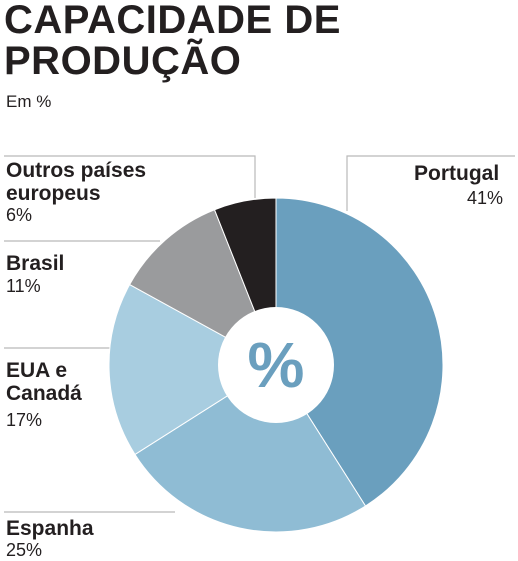 The width and height of the screenshot is (518, 561). I want to click on label-portugal-name: Portugal, so click(457, 173).